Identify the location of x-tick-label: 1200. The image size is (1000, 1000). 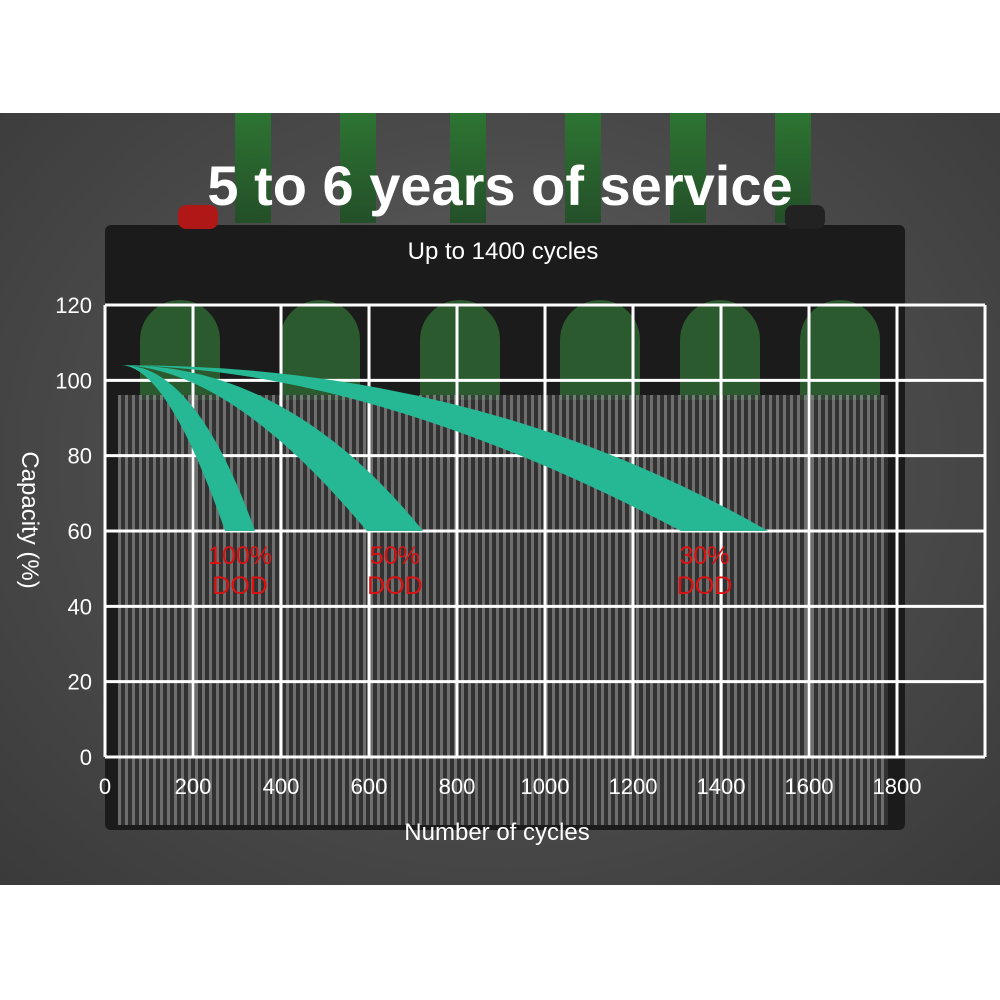
(633, 786).